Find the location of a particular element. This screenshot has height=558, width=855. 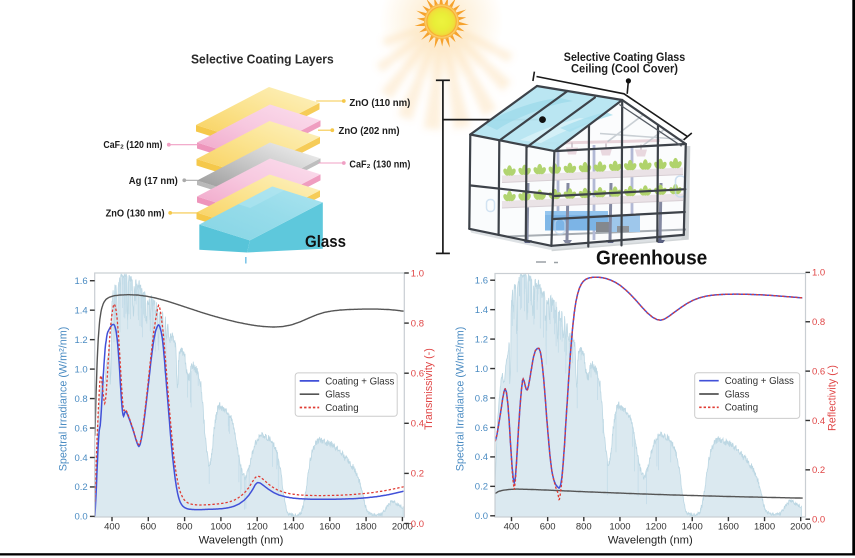

svg-text: Reflectivity (-) is located at coordinates (833, 398).